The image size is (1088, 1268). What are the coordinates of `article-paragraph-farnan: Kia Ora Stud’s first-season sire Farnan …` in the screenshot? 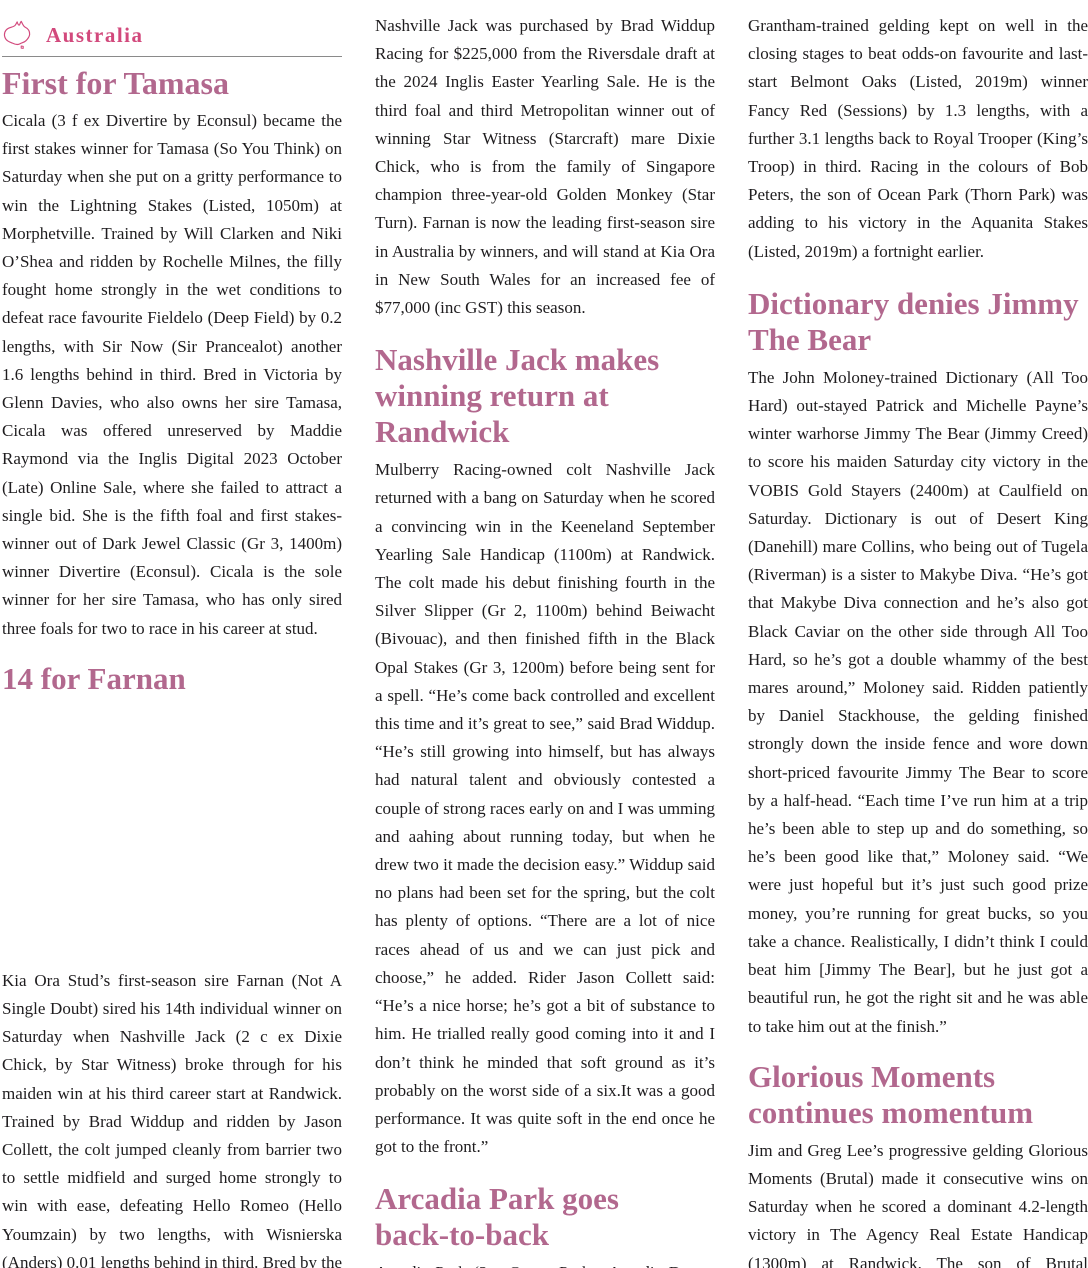 It's located at (172, 1119).